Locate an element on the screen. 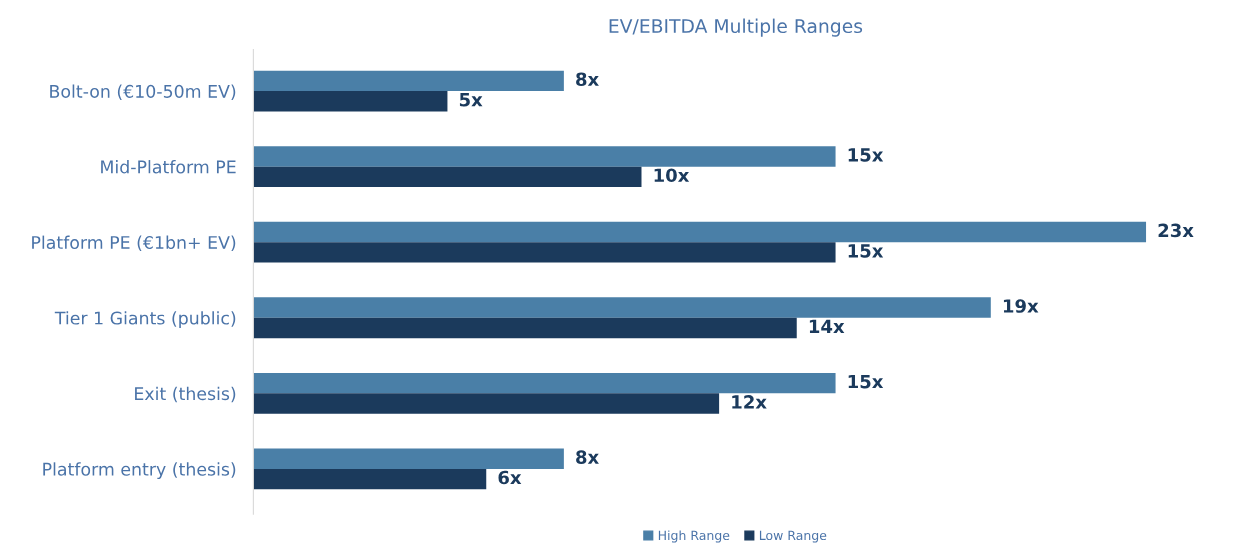 The image size is (1236, 550). y-tick-label: Bolt-on (€10-50m EV) is located at coordinates (143, 92).